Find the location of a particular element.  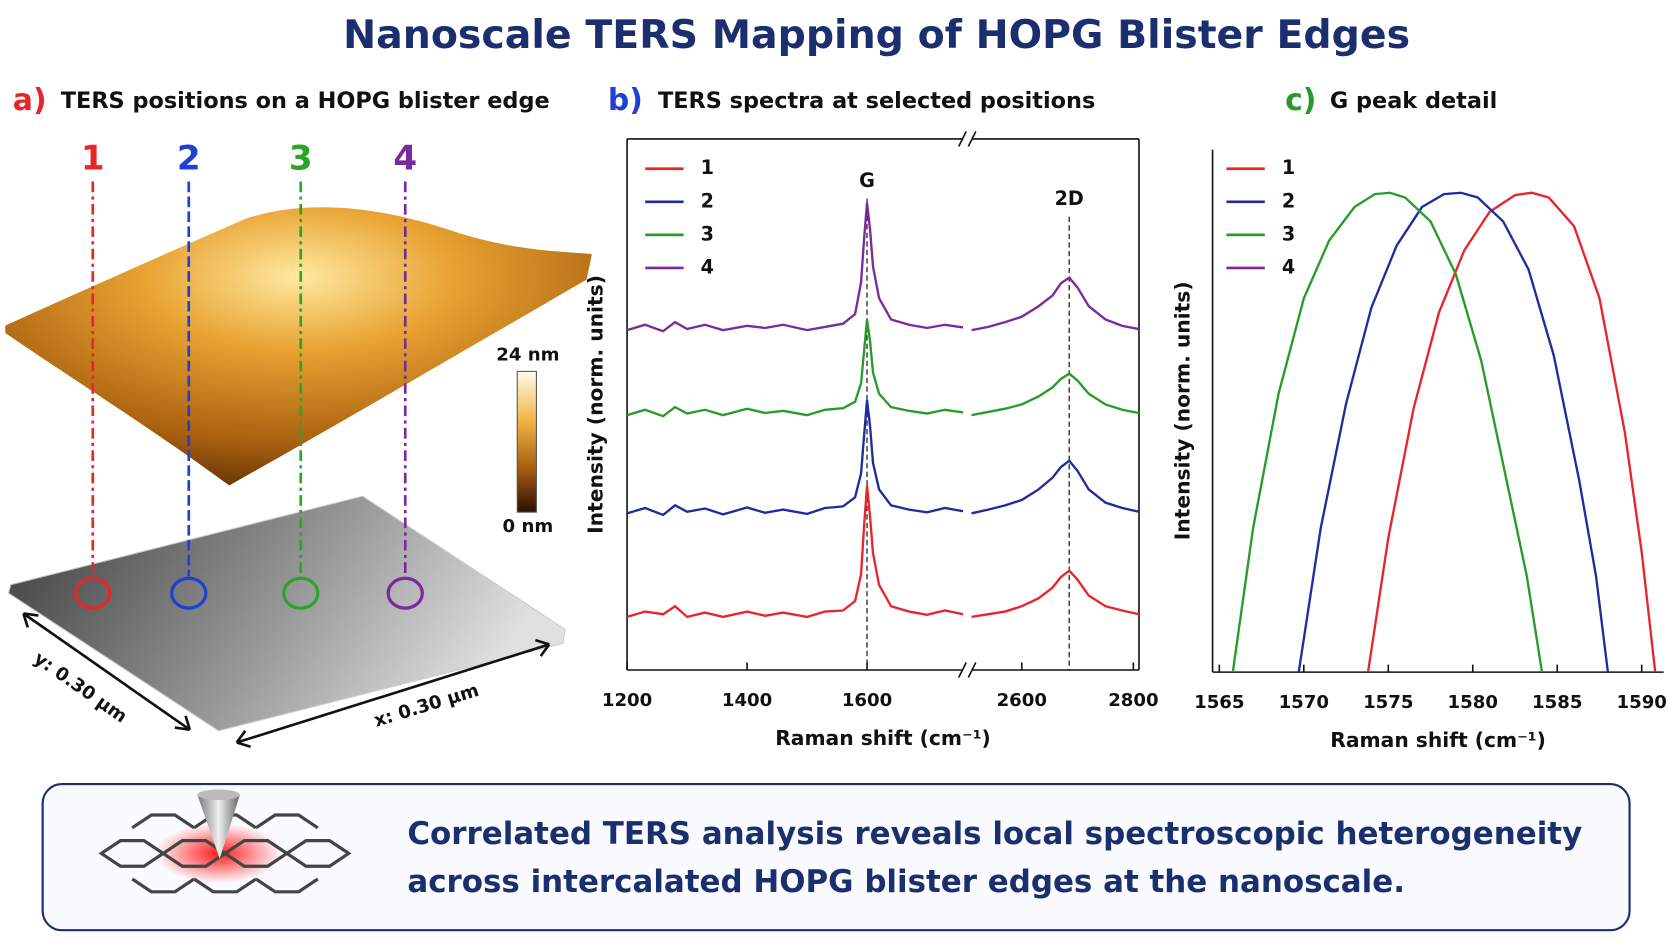

tip is located at coordinates (218, 826).